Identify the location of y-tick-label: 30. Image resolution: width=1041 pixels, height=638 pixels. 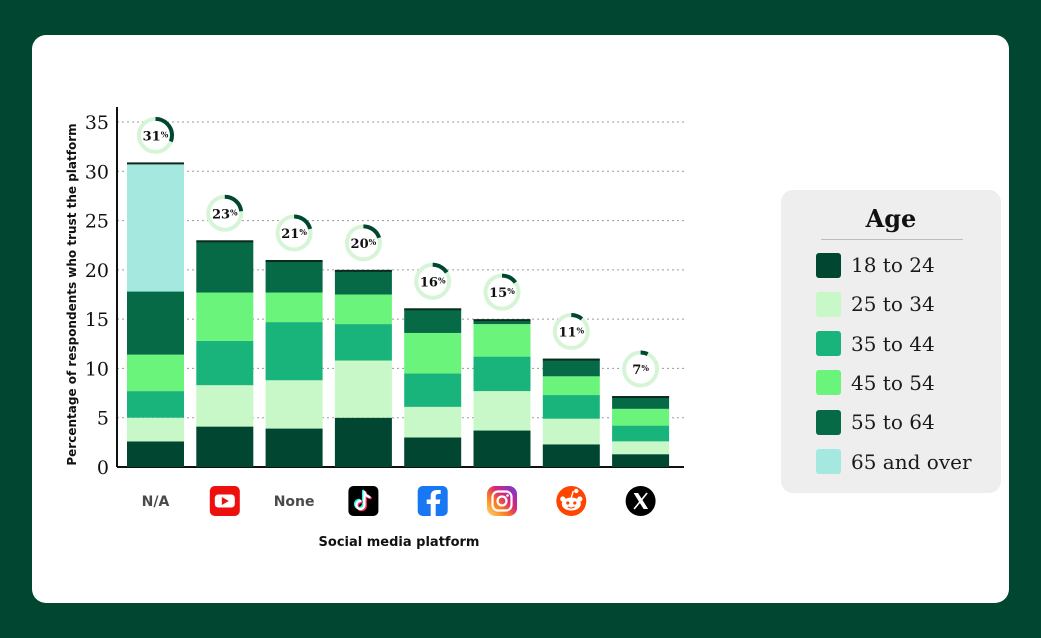
(97, 172).